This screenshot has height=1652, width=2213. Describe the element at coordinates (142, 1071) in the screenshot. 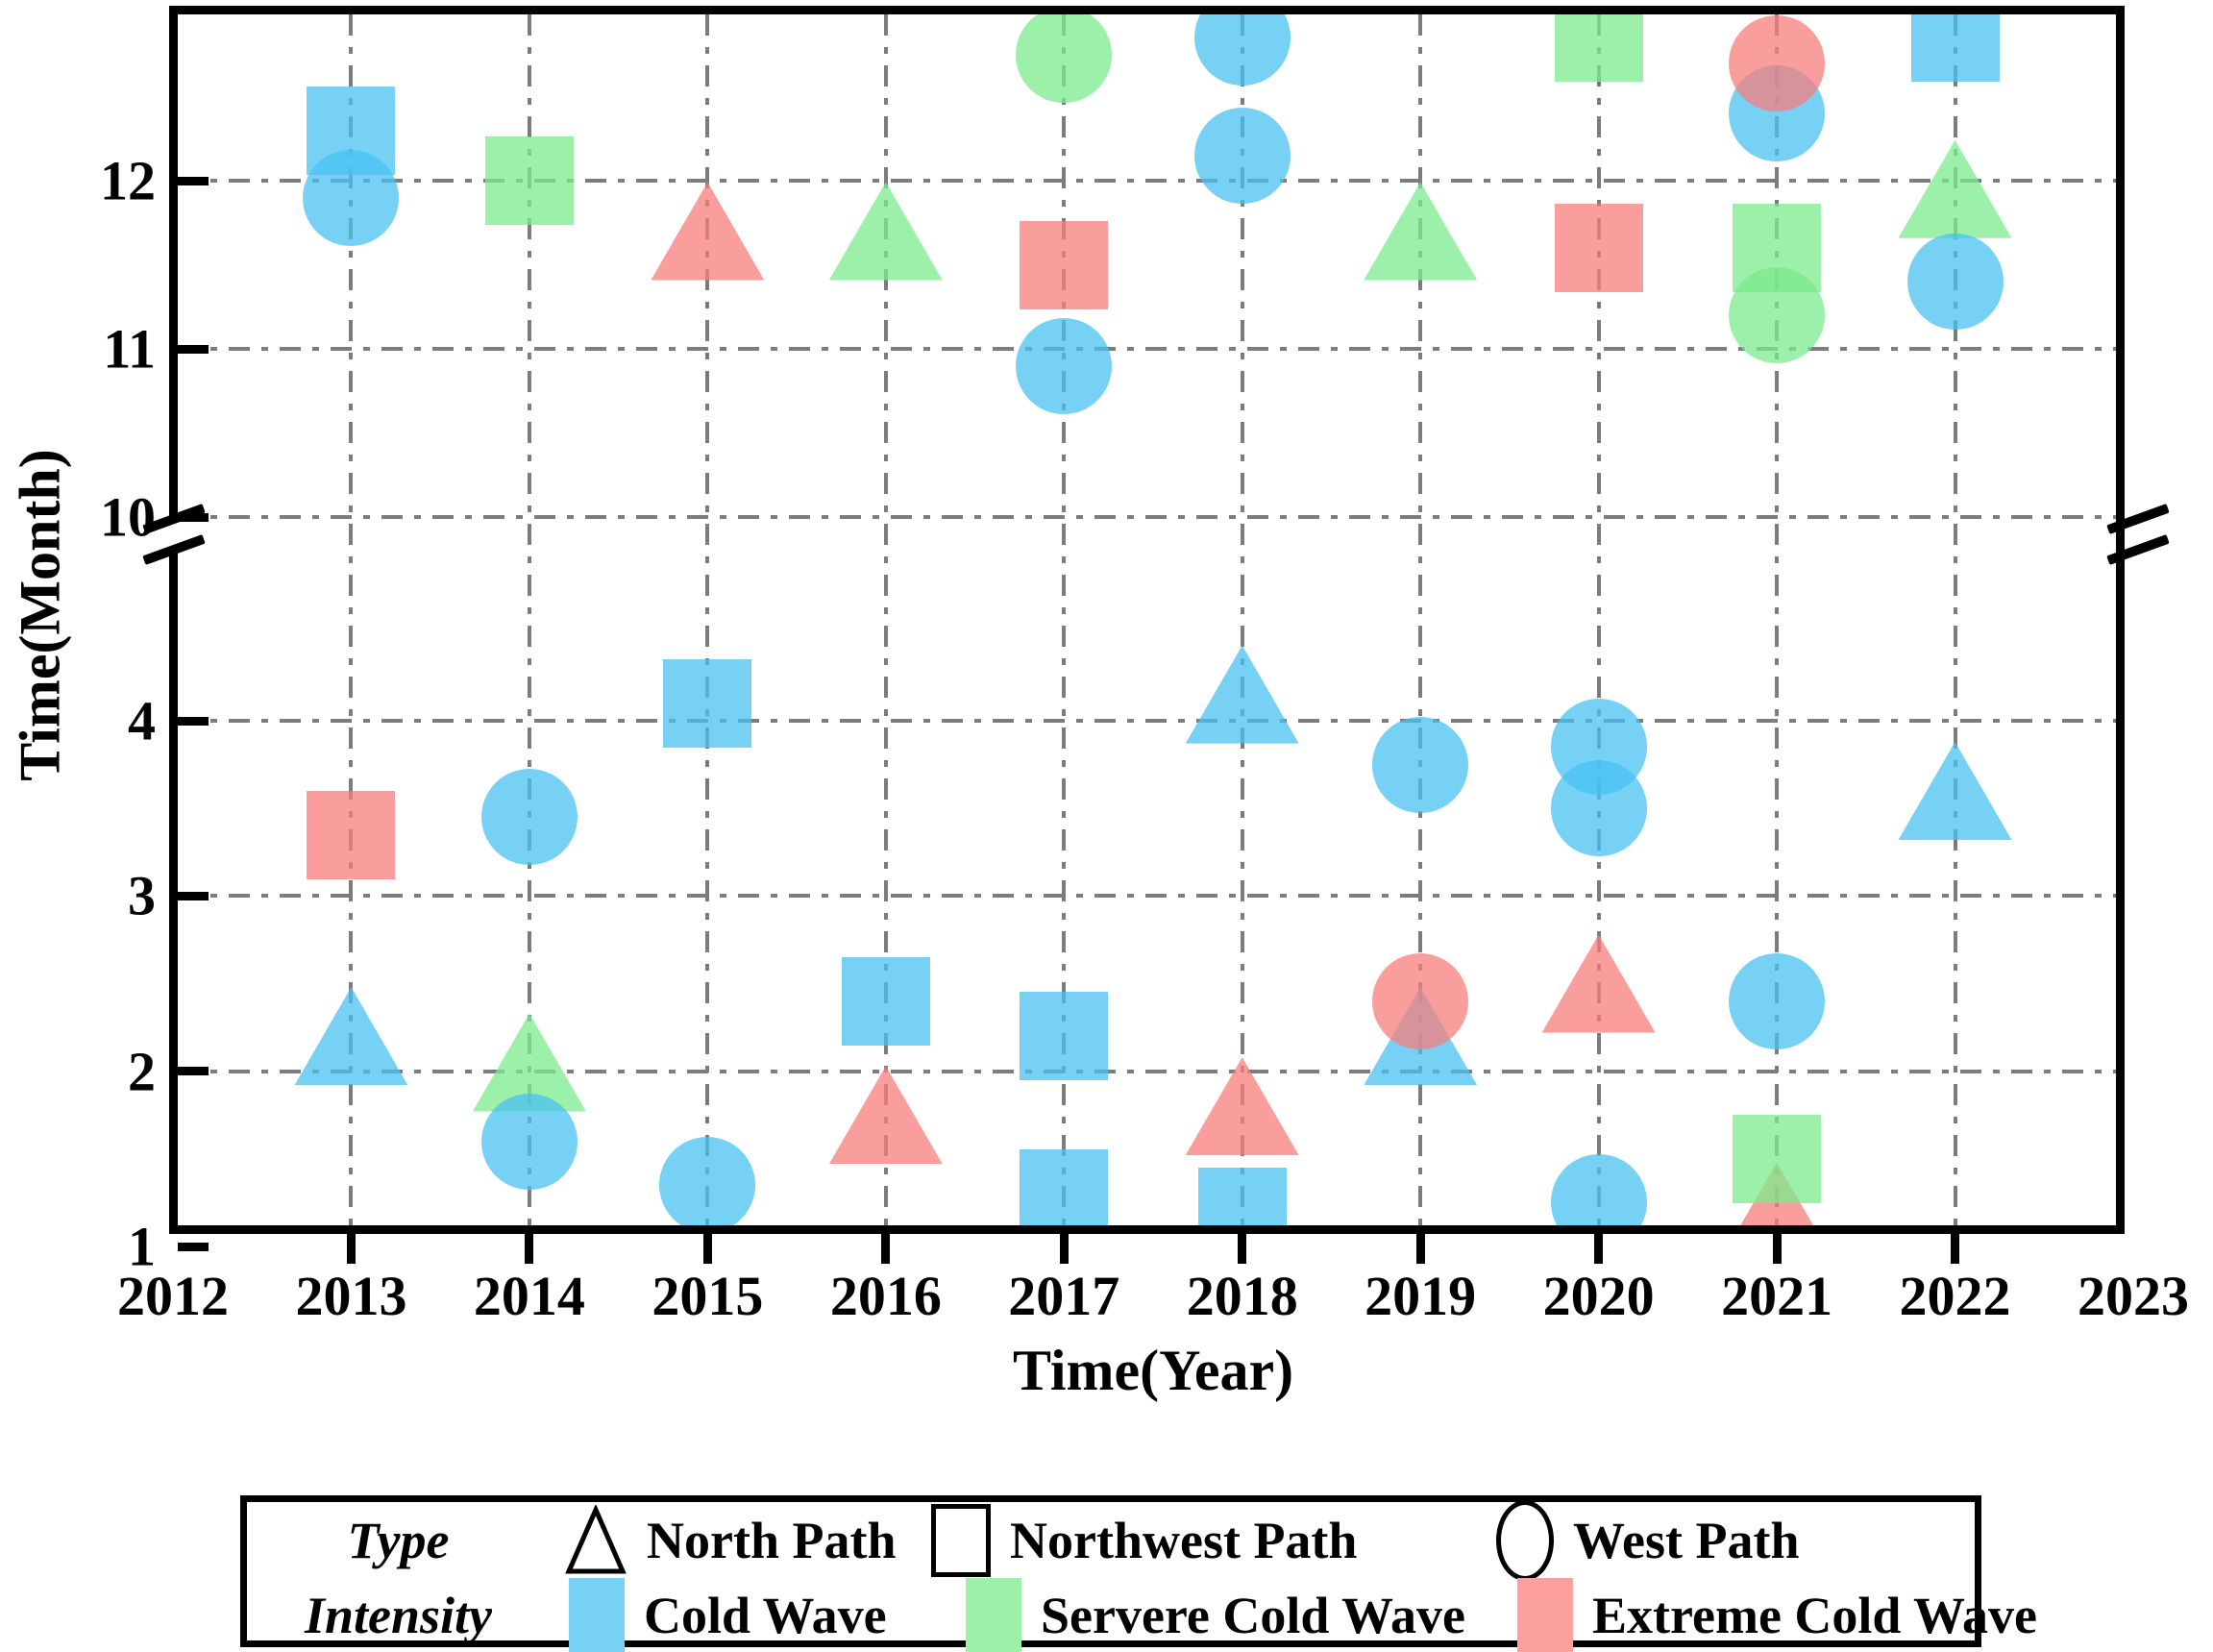

I see `y-tick-label-2: 2` at that location.